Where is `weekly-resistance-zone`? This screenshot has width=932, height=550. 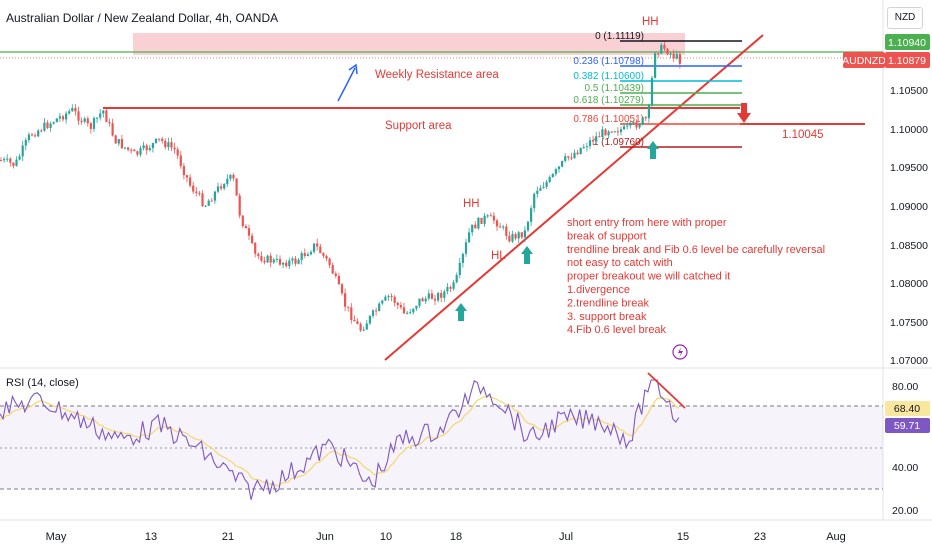
weekly-resistance-zone is located at coordinates (409, 44).